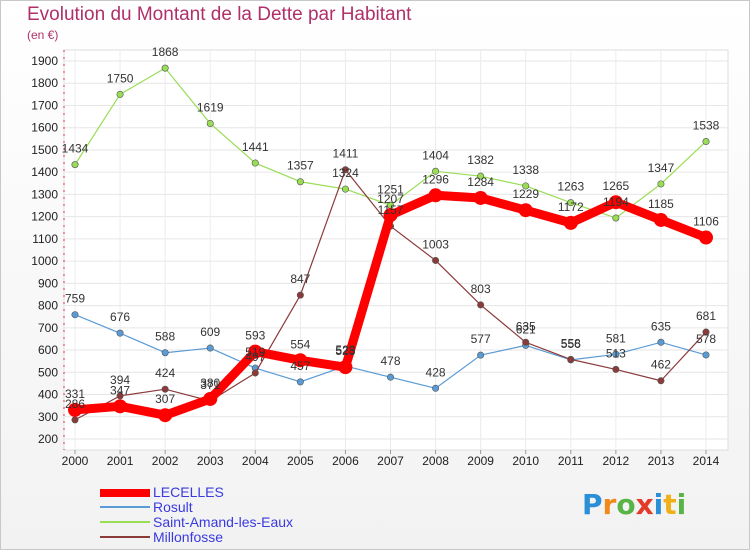 The image size is (750, 550). I want to click on x-tick-label: 2009, so click(480, 461).